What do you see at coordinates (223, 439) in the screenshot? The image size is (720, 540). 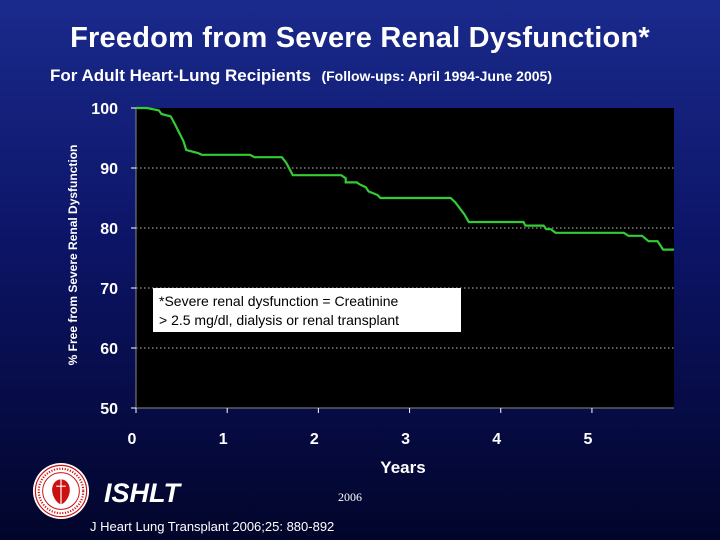 I see `x-tick-label-1: 1` at bounding box center [223, 439].